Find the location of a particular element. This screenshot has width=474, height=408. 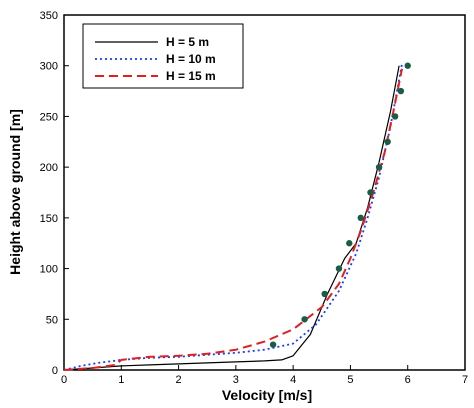

y-tick-label: 50 is located at coordinates (52, 320).